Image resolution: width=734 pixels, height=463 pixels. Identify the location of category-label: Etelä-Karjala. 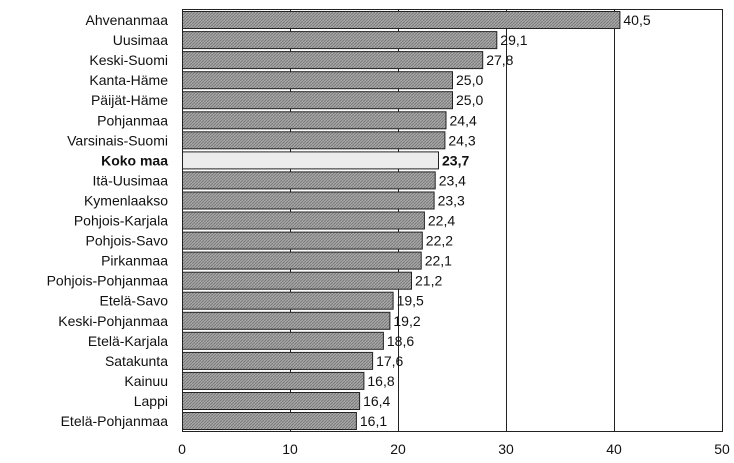
(128, 341).